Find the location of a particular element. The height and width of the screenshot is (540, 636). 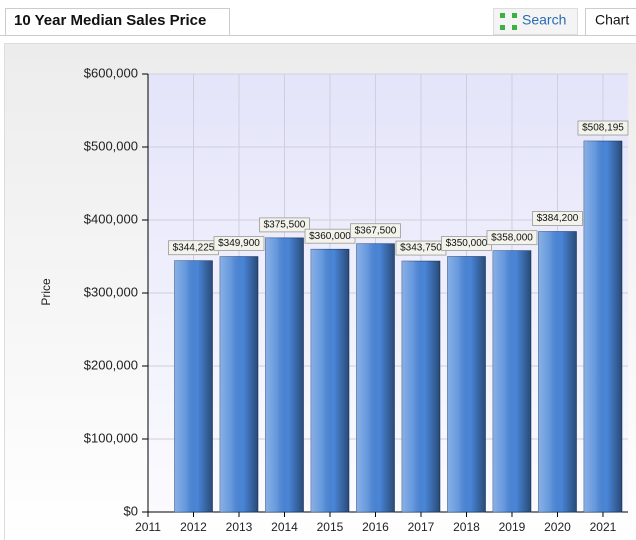

chart-tab-label: Chart is located at coordinates (612, 20).